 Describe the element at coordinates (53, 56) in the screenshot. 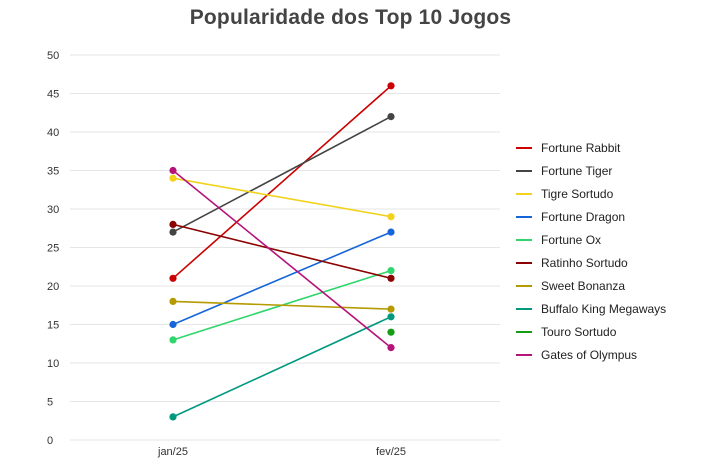

I see `y-tick-label: 50` at that location.